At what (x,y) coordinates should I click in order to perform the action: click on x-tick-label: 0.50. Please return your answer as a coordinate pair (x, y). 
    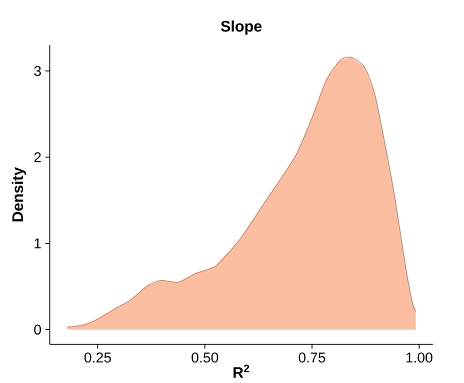
    Looking at the image, I should click on (205, 357).